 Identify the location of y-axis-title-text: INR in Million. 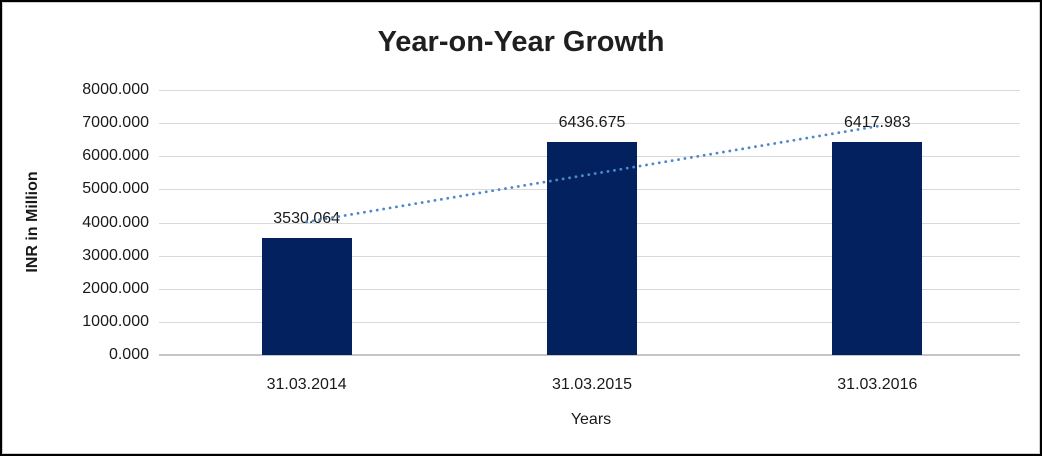
(32, 222).